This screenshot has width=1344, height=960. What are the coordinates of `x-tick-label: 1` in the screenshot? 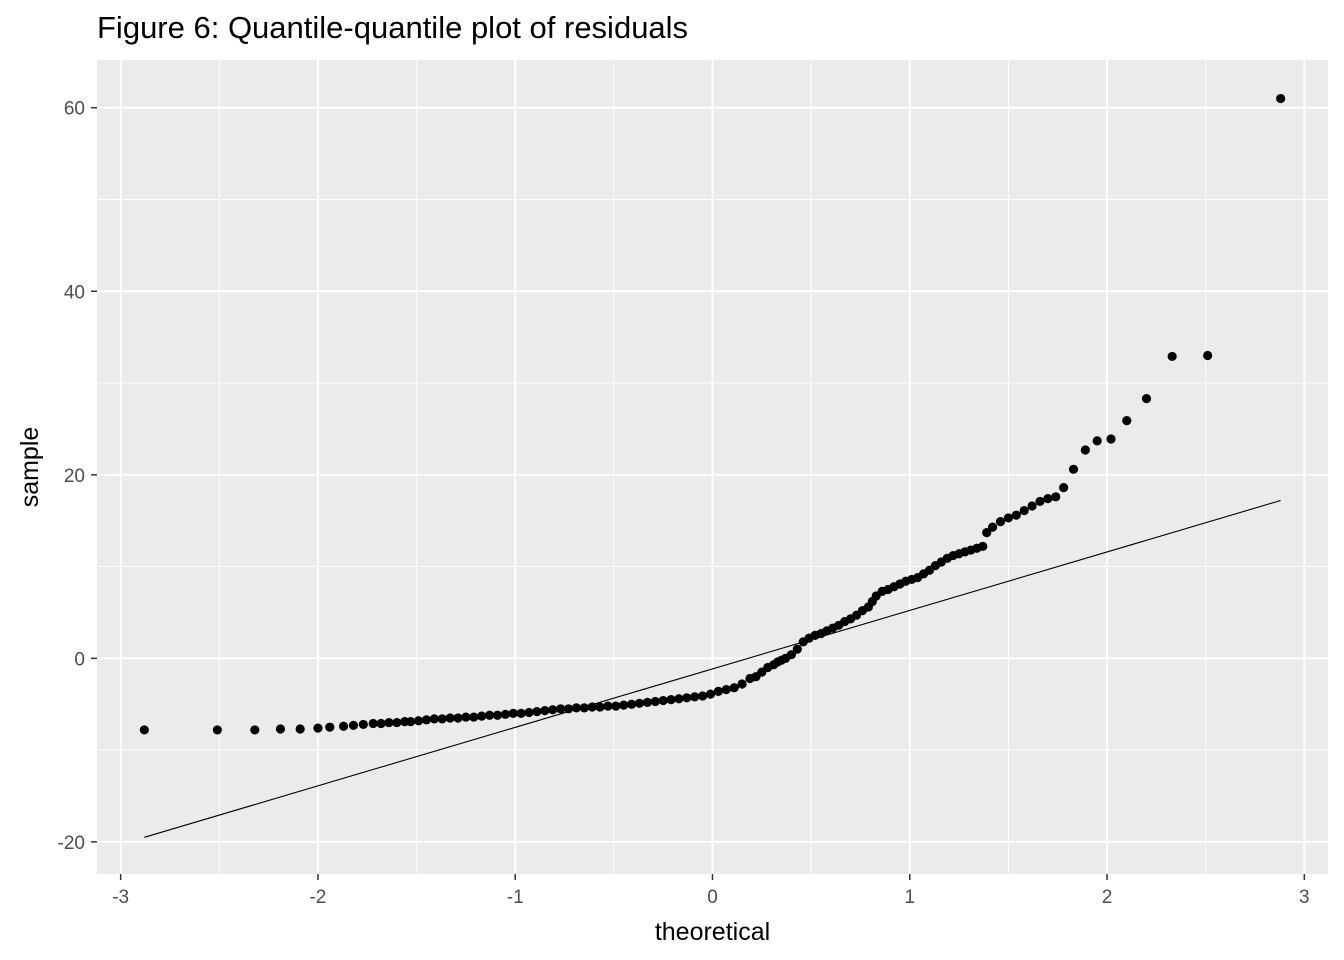 It's located at (909, 897).